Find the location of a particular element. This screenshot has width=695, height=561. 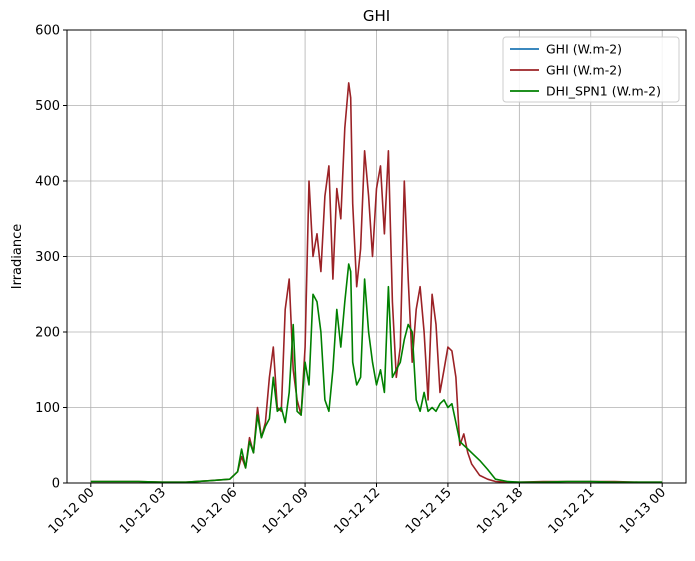

y-tick-label: 500 is located at coordinates (47, 106).